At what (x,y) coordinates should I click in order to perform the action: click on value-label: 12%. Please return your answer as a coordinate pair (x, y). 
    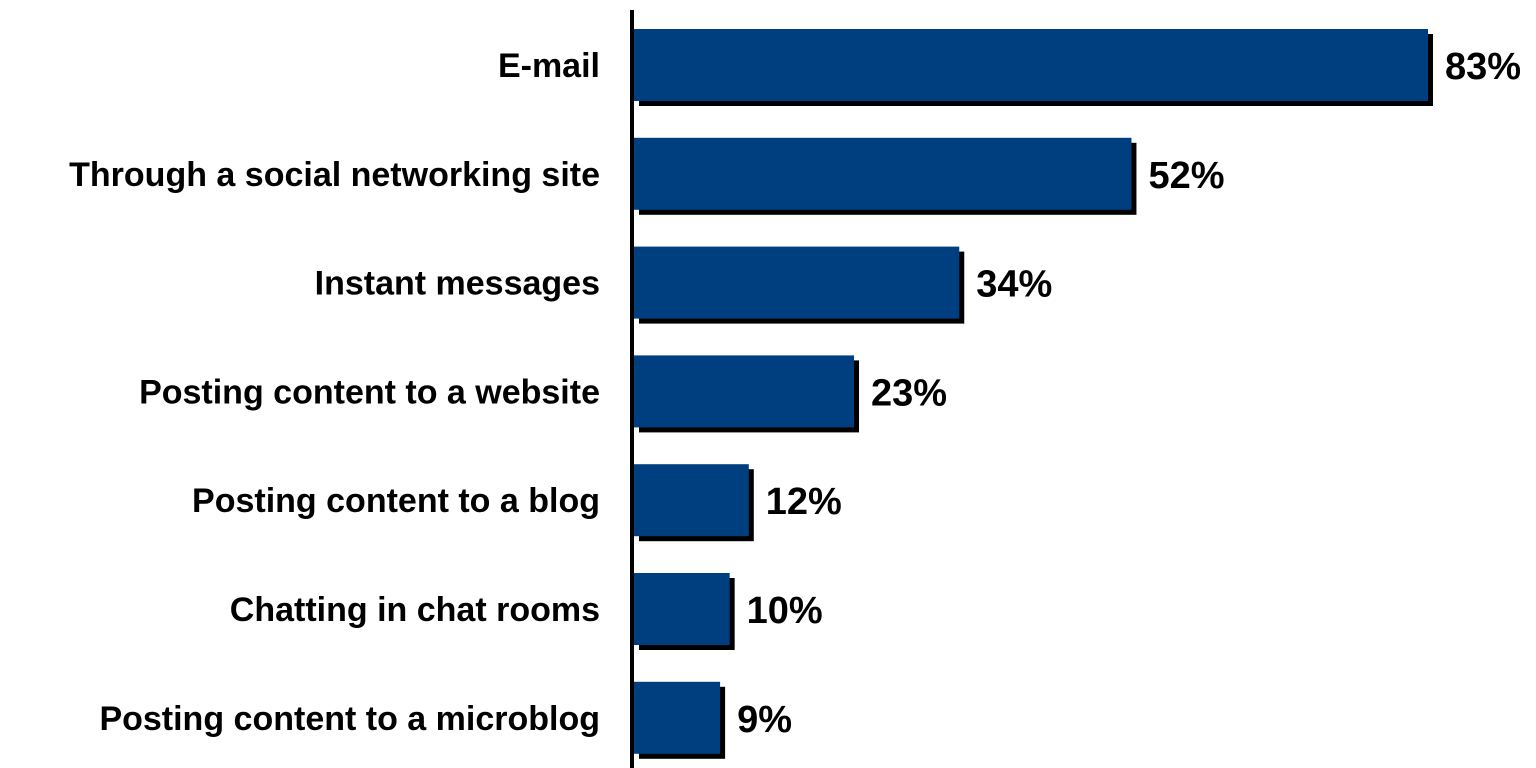
    Looking at the image, I should click on (804, 502).